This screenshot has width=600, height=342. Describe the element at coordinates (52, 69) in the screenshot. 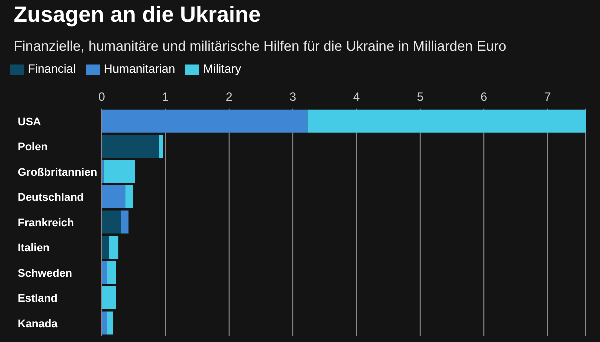

I see `legend-label: Financial` at that location.